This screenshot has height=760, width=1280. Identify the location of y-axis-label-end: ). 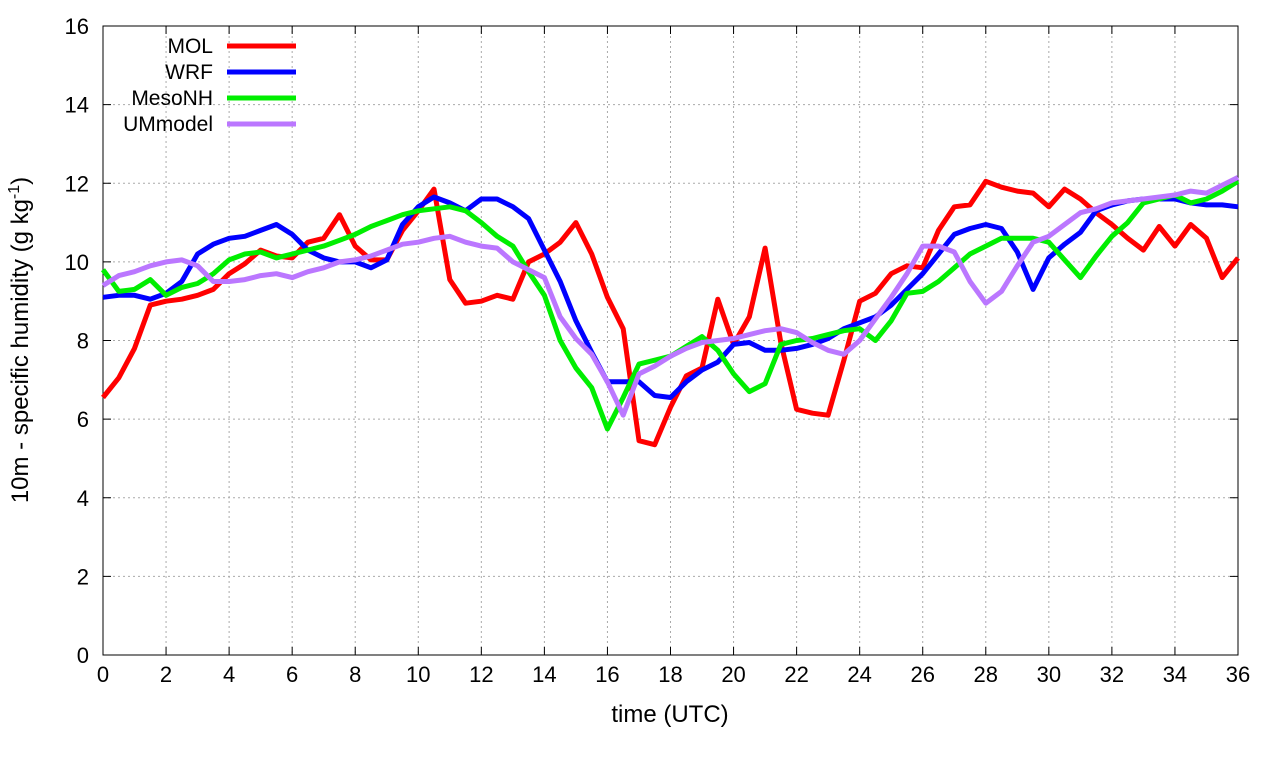
(20, 181).